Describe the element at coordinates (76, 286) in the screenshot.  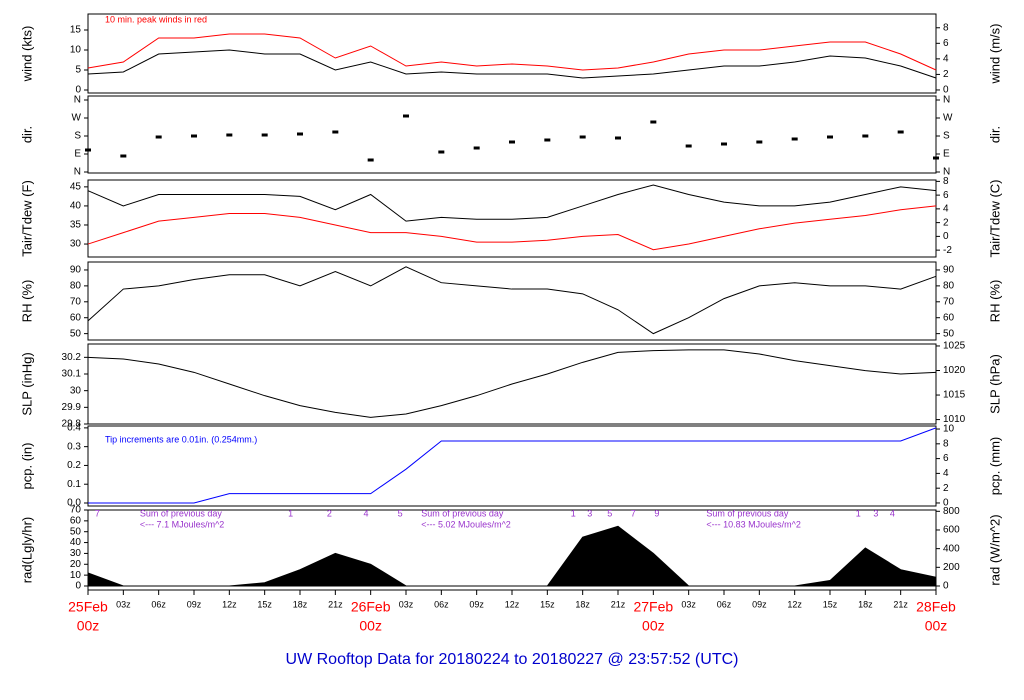
I see `y-tick-label: 80` at that location.